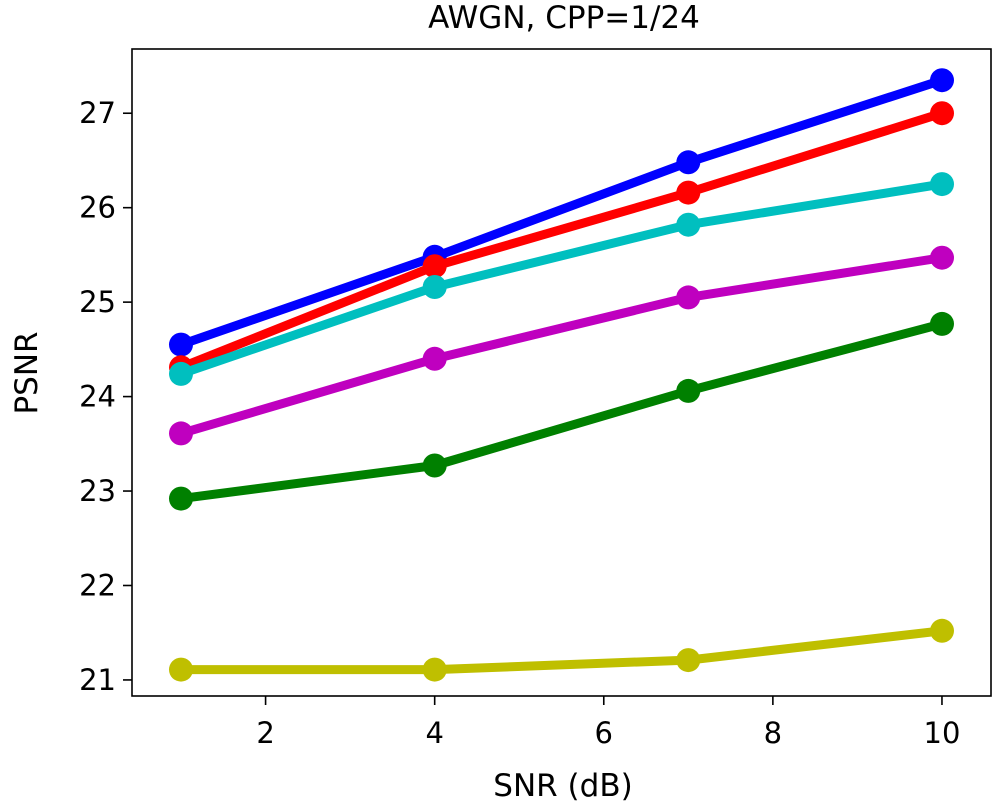  What do you see at coordinates (97, 208) in the screenshot?
I see `y-tick-label: 26` at bounding box center [97, 208].